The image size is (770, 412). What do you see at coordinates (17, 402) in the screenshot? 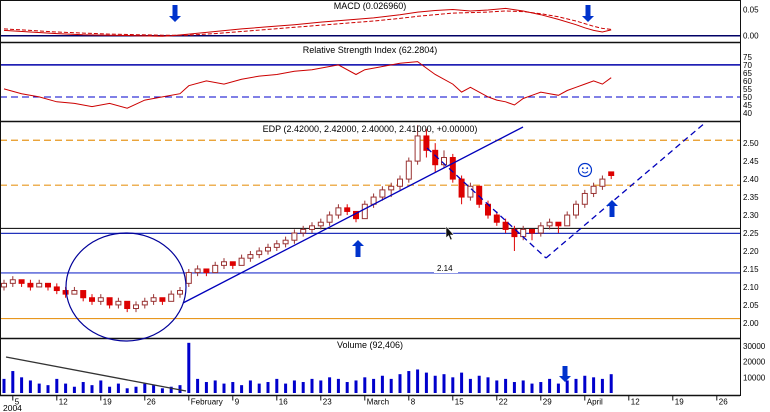
I see `x-axis-label: 5` at bounding box center [17, 402].